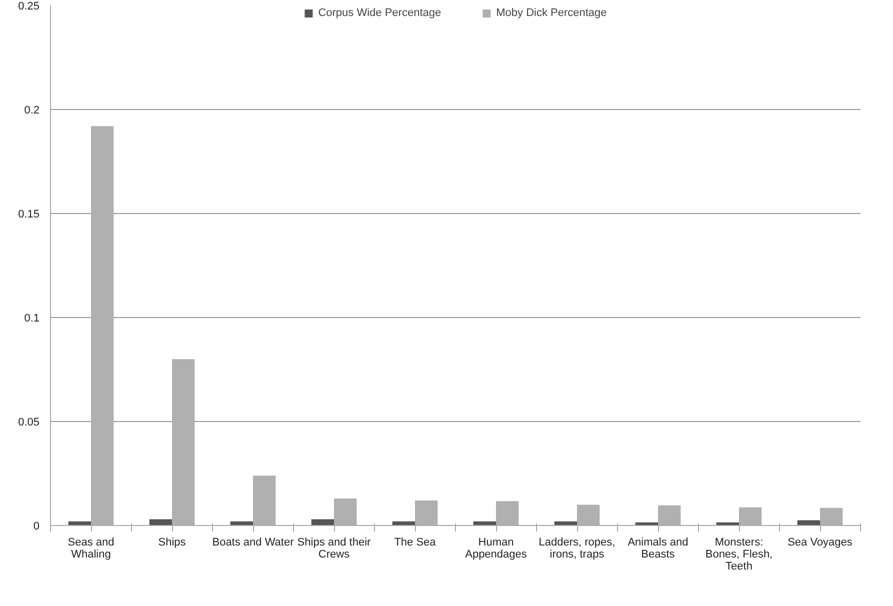 The width and height of the screenshot is (893, 606). I want to click on x-tick-label: Animals and Beasts, so click(658, 548).